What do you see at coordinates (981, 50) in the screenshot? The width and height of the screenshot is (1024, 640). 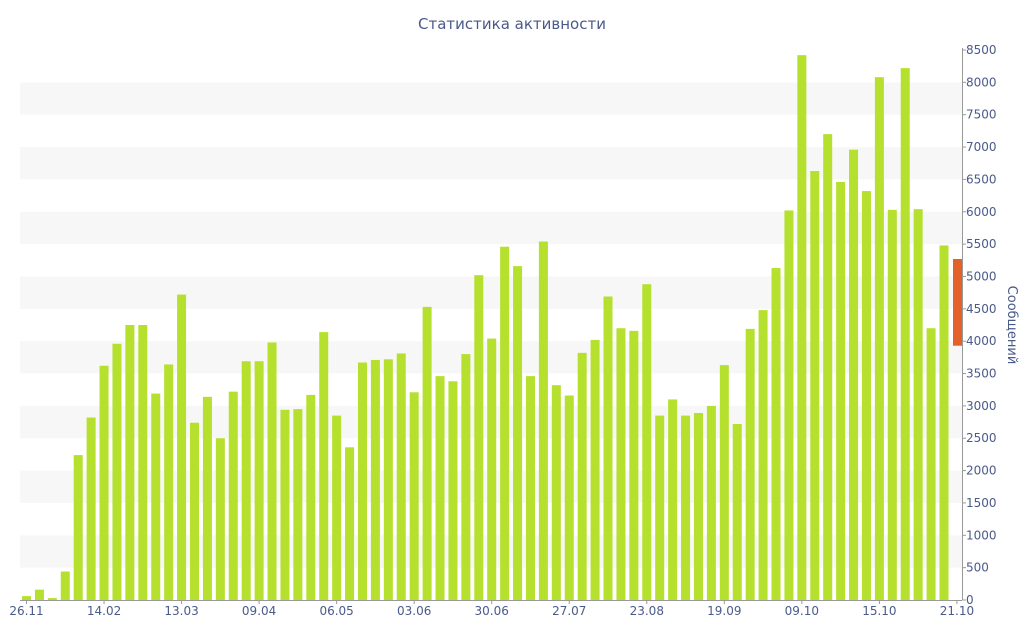 I see `y-tick-label: 8500` at bounding box center [981, 50].